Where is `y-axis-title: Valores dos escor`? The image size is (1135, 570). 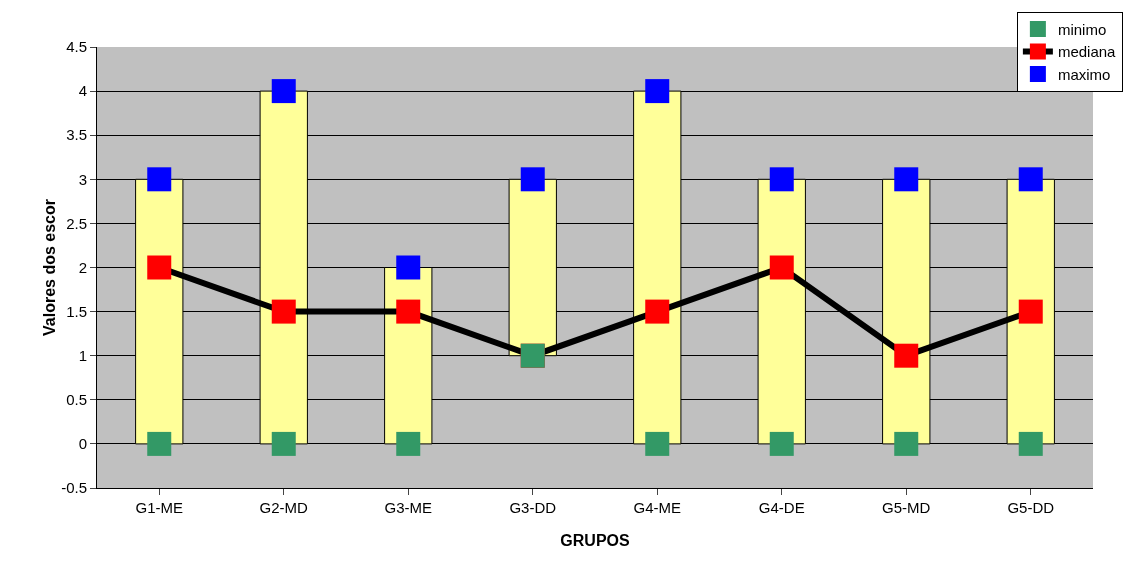 y-axis-title: Valores dos escor is located at coordinates (49, 267).